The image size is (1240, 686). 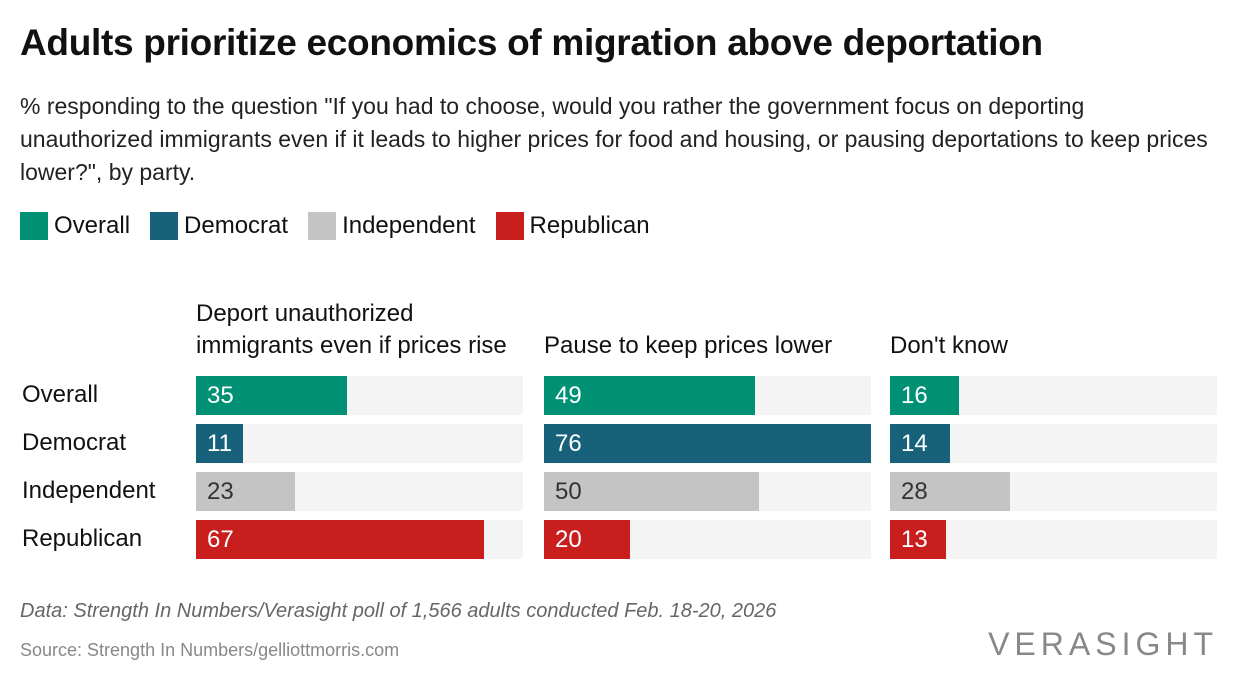 What do you see at coordinates (60, 394) in the screenshot?
I see `row-label: Overall` at bounding box center [60, 394].